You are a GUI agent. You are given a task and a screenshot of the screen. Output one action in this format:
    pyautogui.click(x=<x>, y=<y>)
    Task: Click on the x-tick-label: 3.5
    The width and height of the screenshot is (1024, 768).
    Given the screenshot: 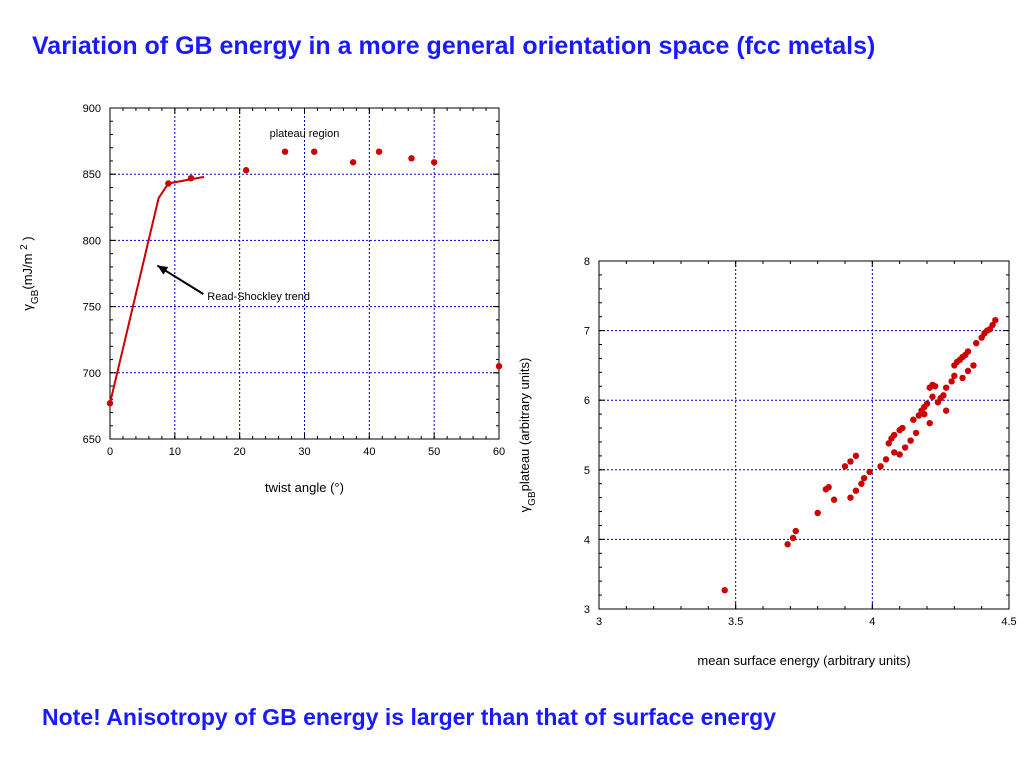 What is the action you would take?
    pyautogui.click(x=735, y=622)
    